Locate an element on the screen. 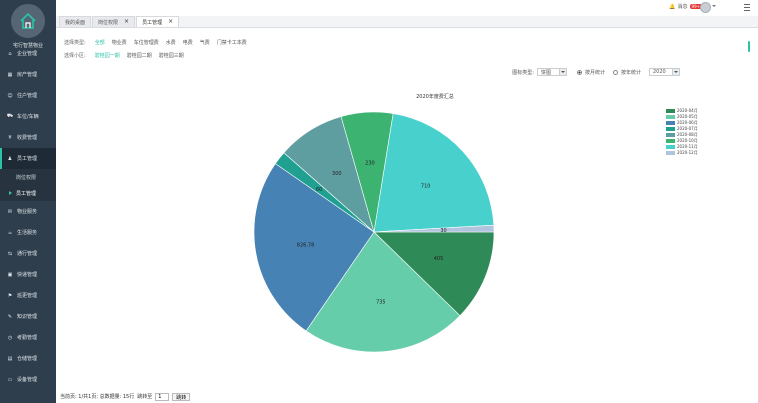 This screenshot has width=758, height=403. legend-item-7: 2020-12月 is located at coordinates (682, 152).